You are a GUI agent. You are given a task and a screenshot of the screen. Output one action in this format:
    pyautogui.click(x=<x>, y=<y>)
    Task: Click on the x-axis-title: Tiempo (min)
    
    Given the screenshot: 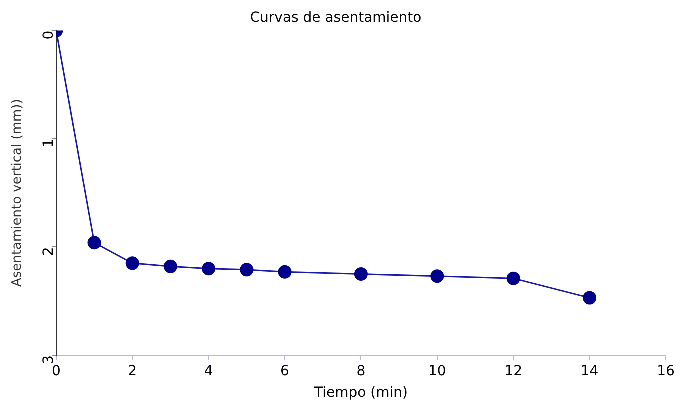 What is the action you would take?
    pyautogui.click(x=360, y=393)
    